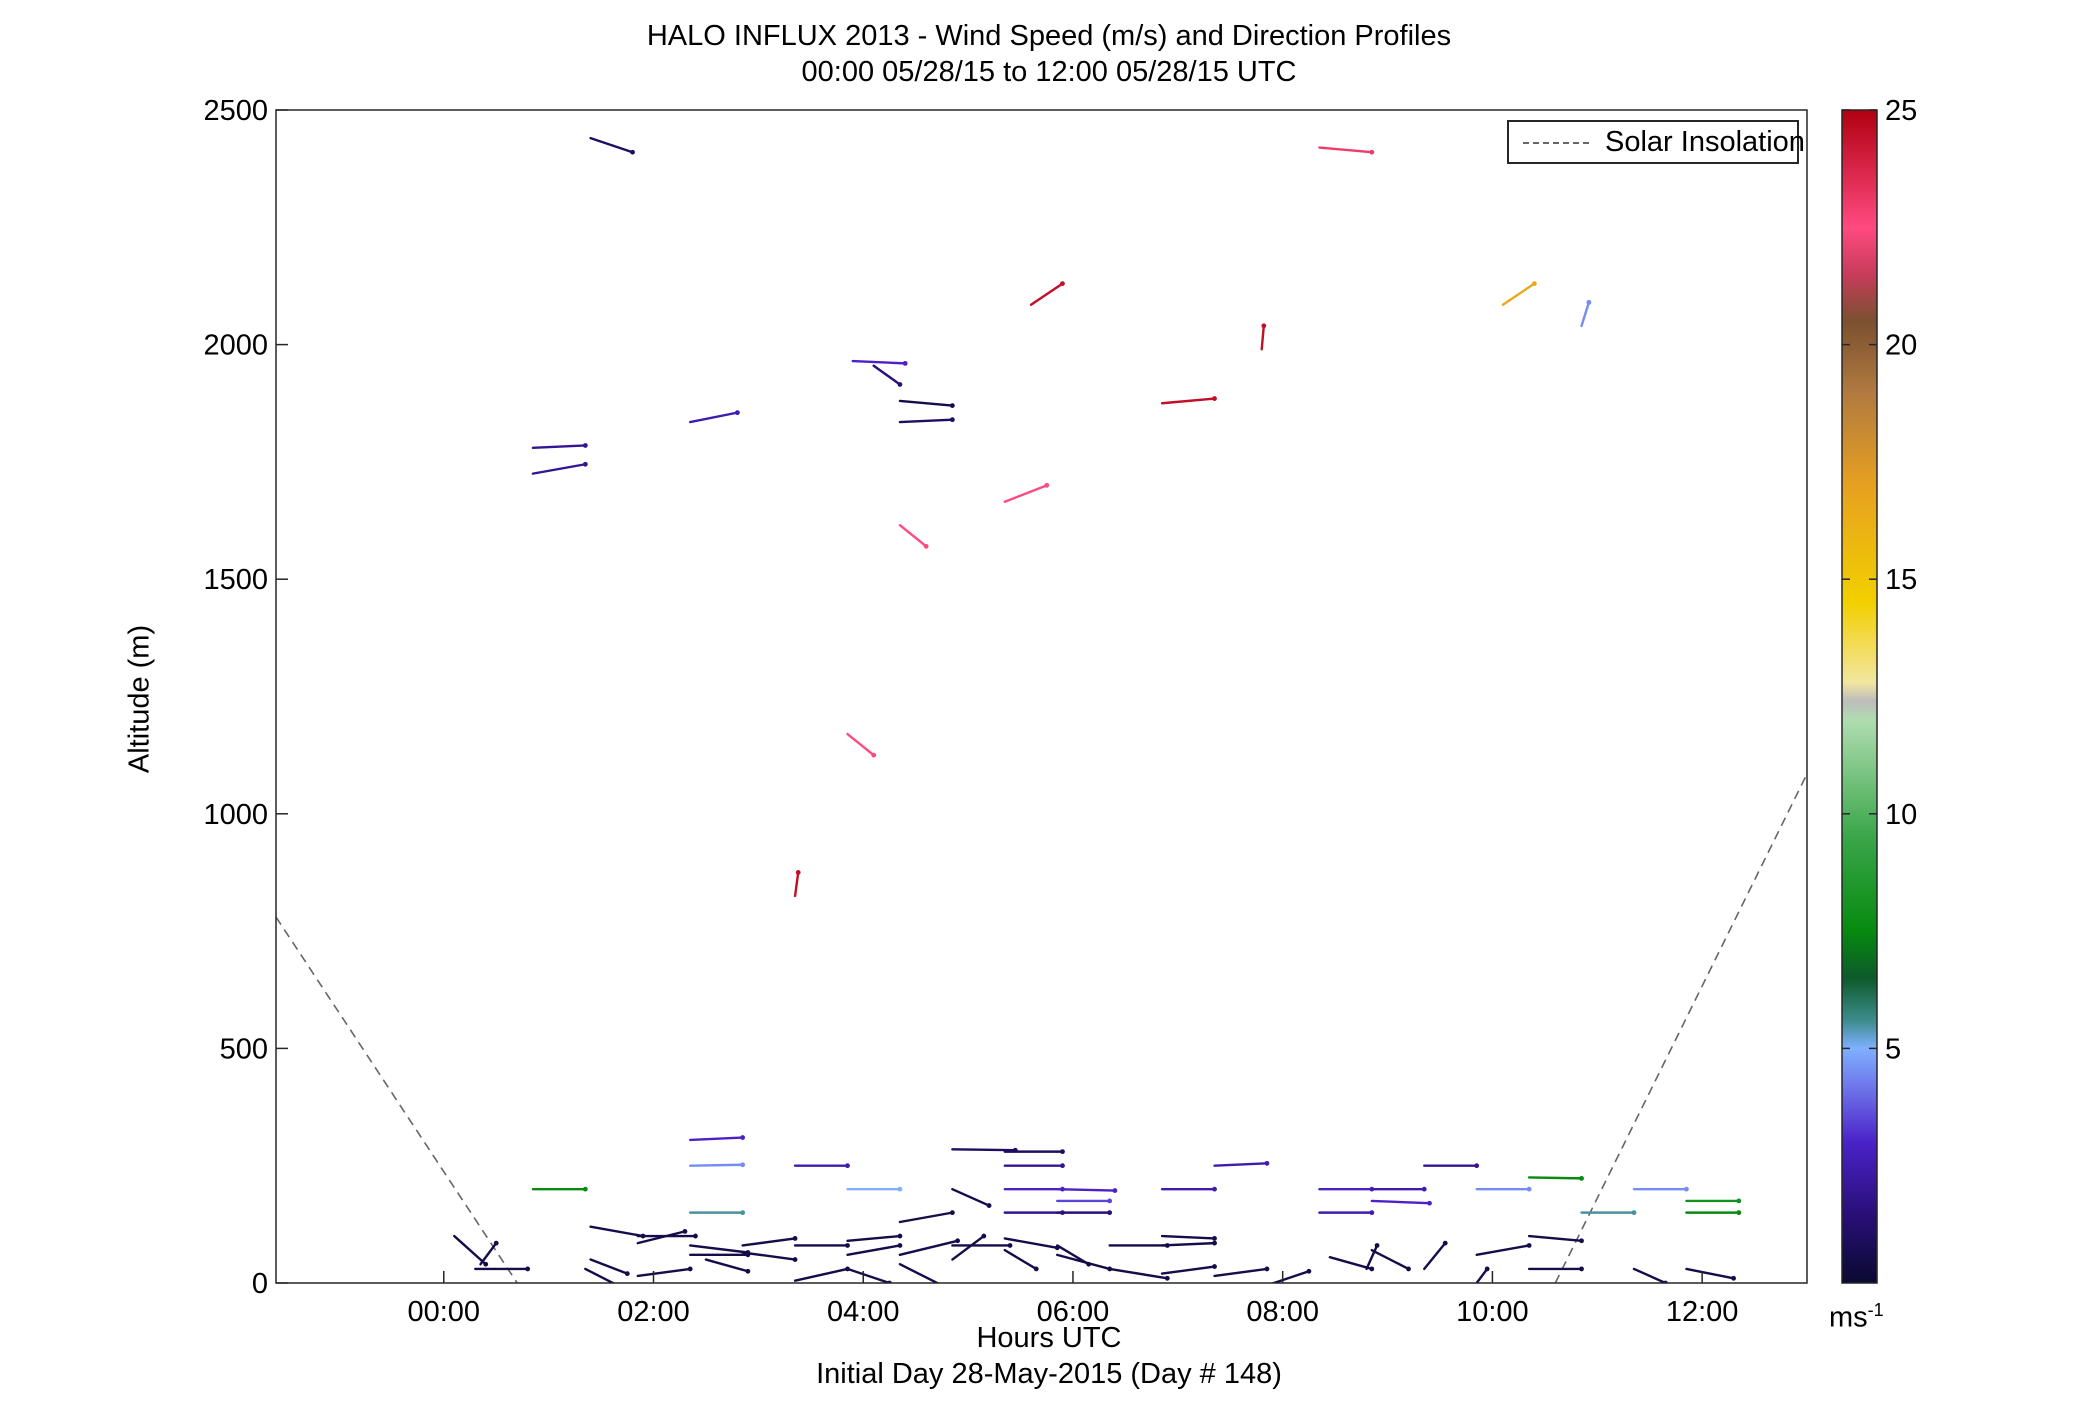 The width and height of the screenshot is (2098, 1425). I want to click on x-tick-label: 12:00, so click(1702, 1312).